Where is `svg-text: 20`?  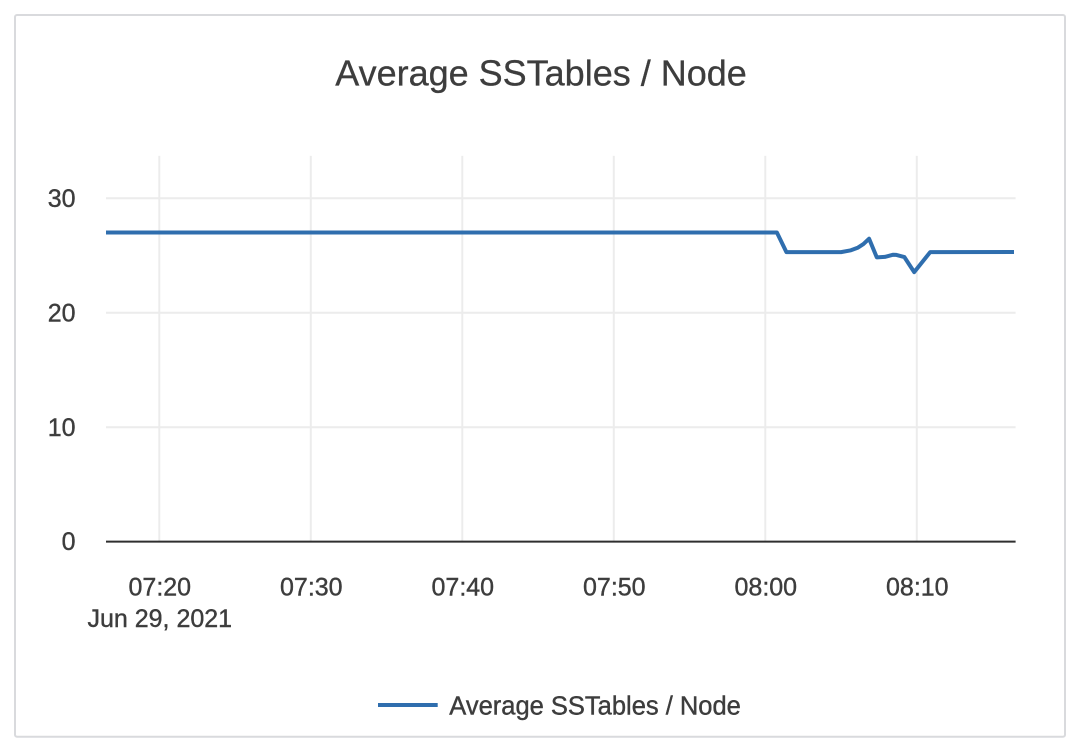 svg-text: 20 is located at coordinates (62, 313).